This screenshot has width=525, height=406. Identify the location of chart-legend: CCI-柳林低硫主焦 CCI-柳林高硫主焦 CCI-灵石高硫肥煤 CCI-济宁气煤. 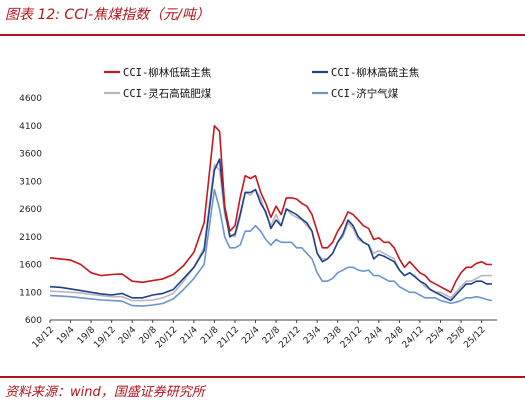
(262, 83).